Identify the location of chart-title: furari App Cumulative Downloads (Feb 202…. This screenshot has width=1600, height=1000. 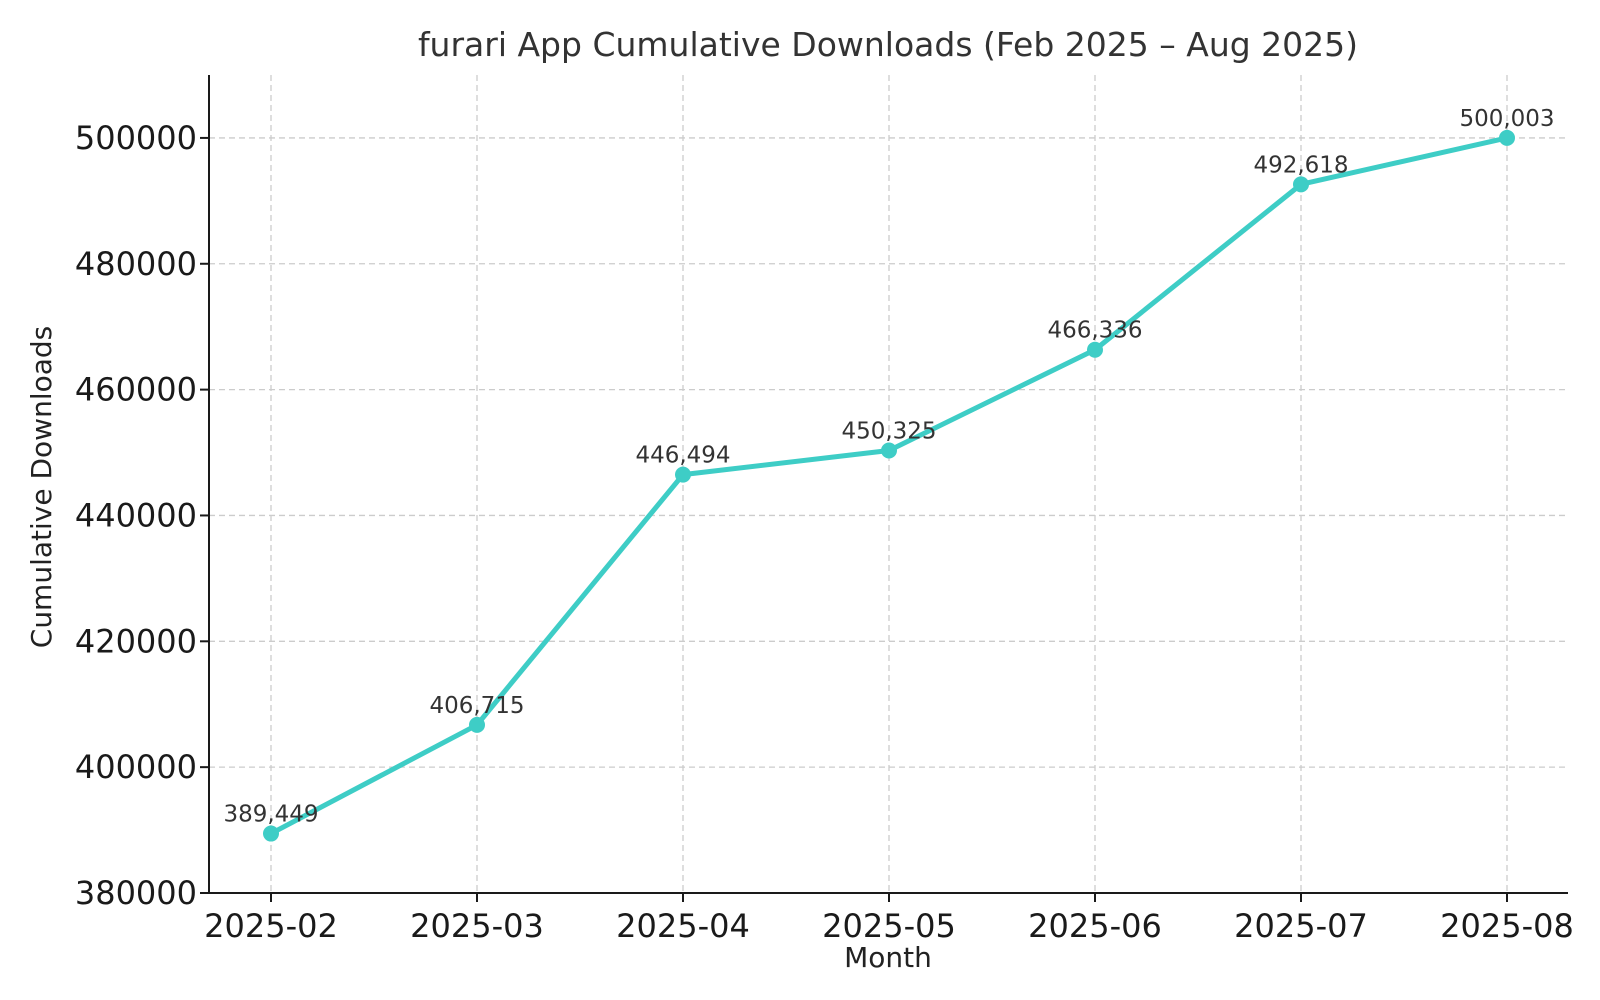
(888, 44).